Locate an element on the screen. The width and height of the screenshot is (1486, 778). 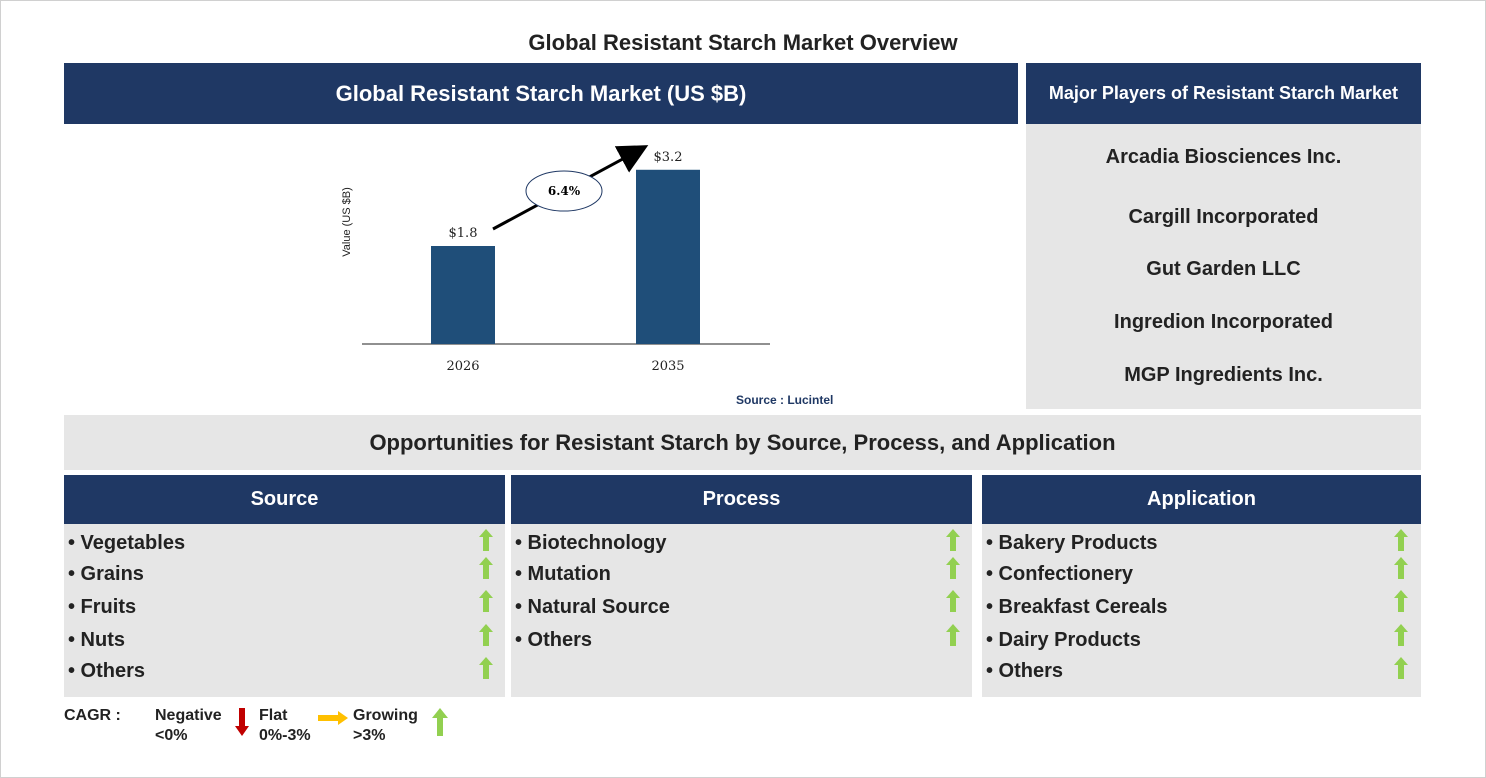
chart-header: Global Resistant Starch Market (US $B) is located at coordinates (541, 93).